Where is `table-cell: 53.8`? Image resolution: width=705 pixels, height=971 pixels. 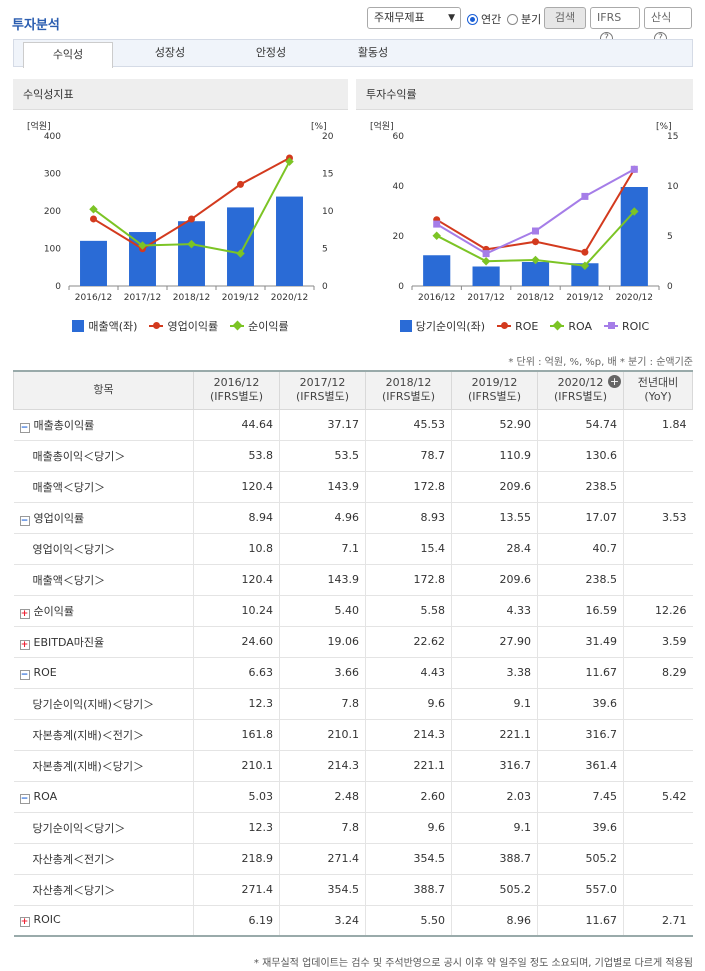
table-cell: 53.8 is located at coordinates (236, 456).